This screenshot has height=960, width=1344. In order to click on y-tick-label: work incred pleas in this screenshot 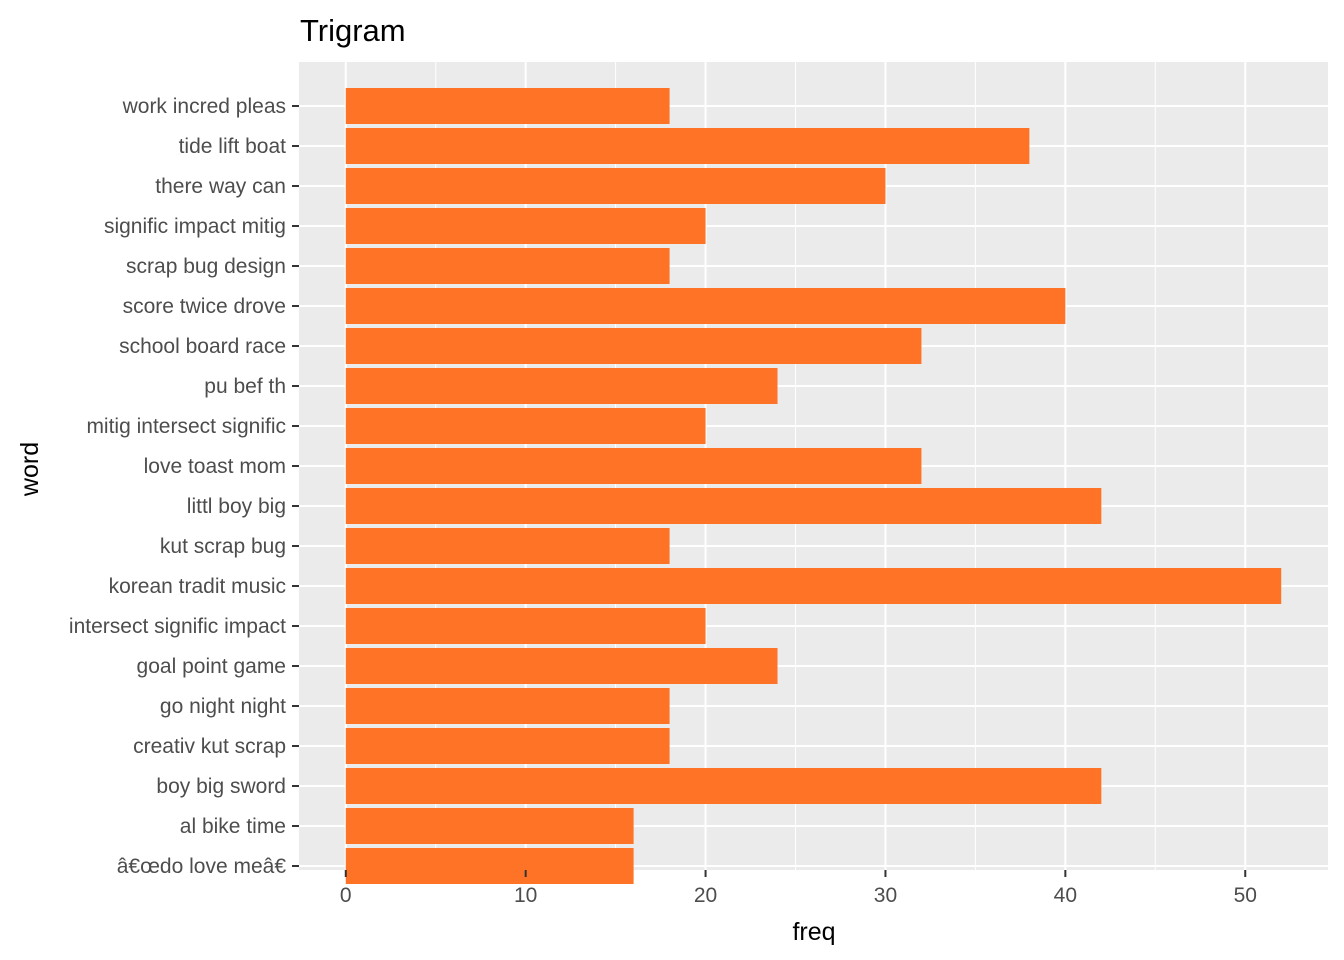, I will do `click(204, 106)`.